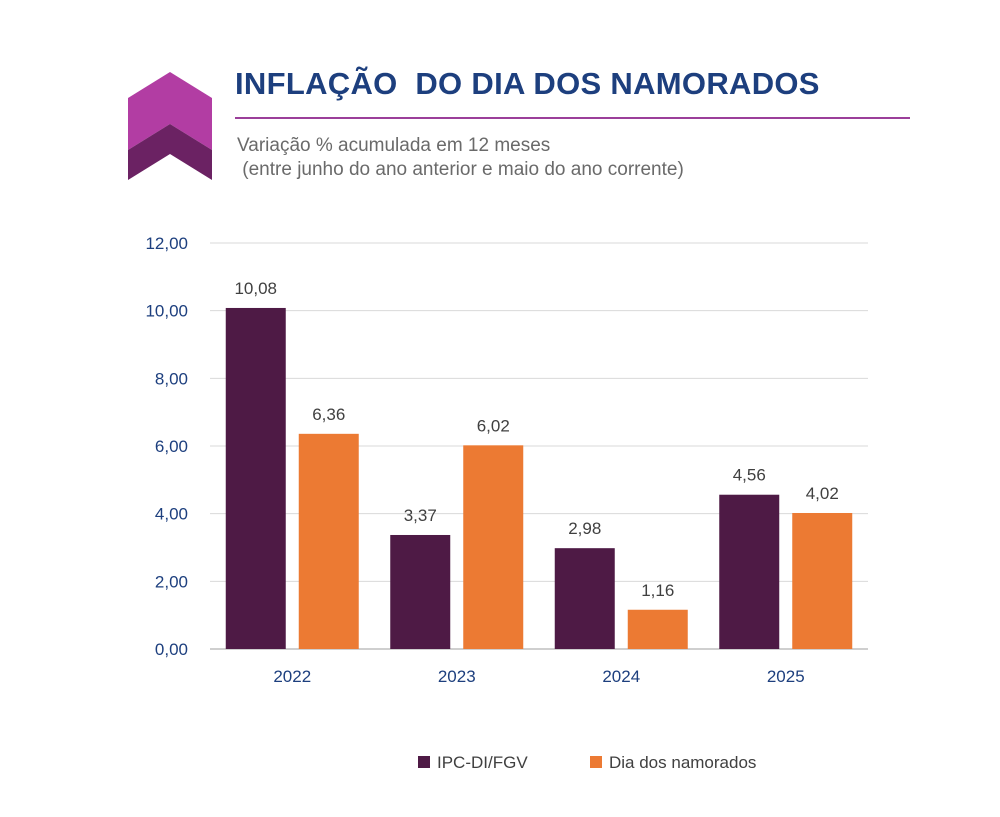 This screenshot has height=817, width=1000. I want to click on data-label: 10,08, so click(255, 288).